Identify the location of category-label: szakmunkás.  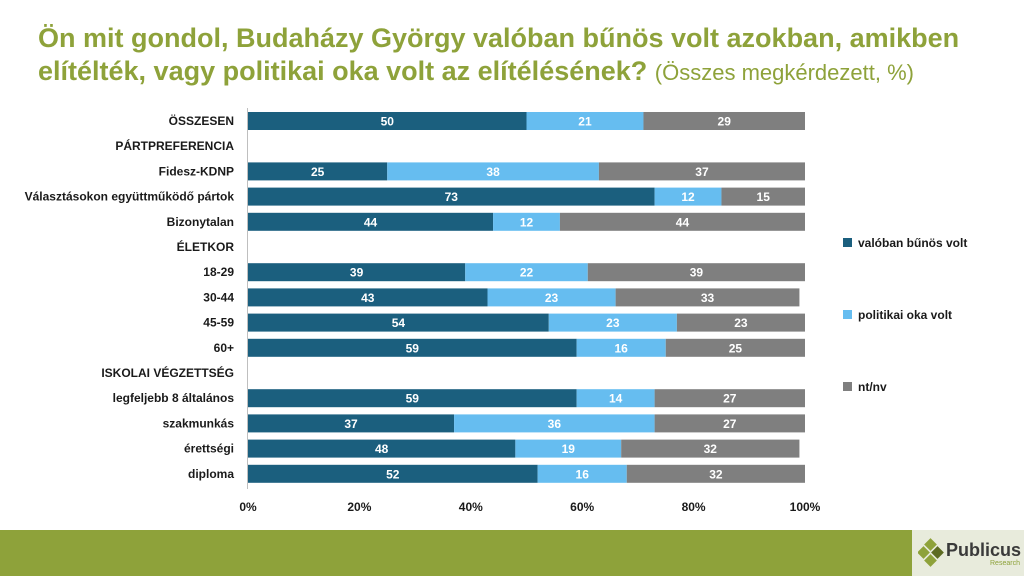
(199, 423).